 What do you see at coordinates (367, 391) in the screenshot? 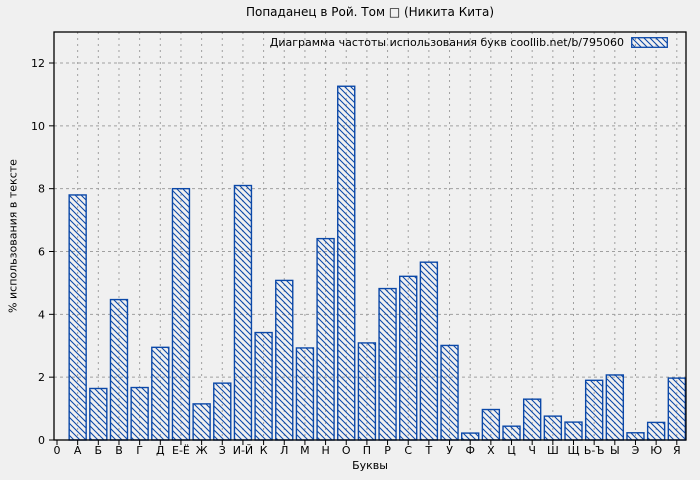
I see `bar-П` at bounding box center [367, 391].